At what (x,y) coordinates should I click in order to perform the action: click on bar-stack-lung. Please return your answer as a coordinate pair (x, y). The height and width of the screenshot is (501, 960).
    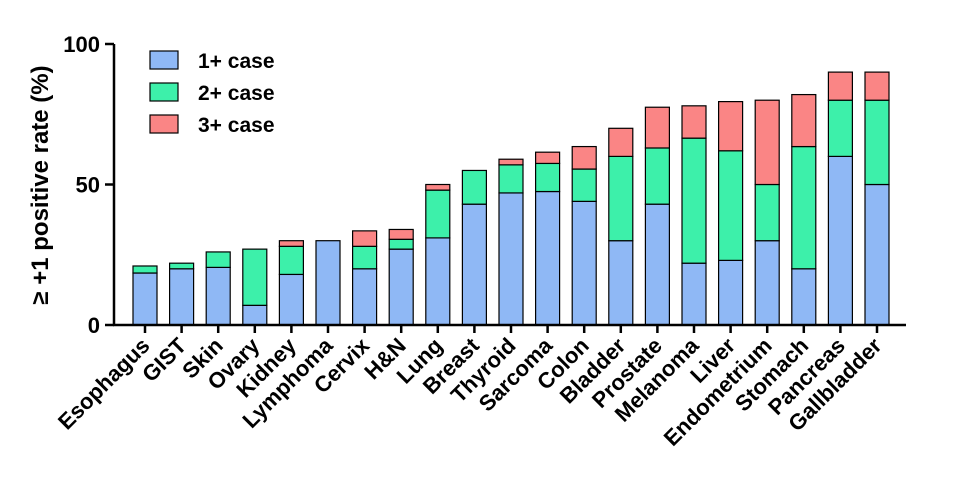
    Looking at the image, I should click on (438, 254).